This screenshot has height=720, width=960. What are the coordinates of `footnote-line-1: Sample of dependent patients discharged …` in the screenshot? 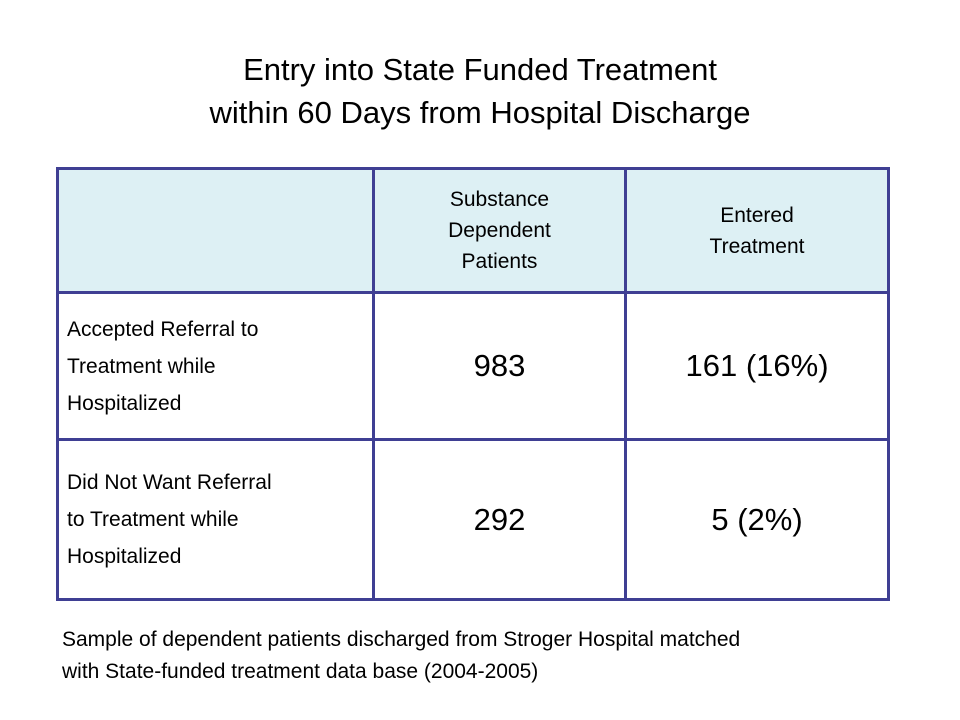 It's located at (401, 639).